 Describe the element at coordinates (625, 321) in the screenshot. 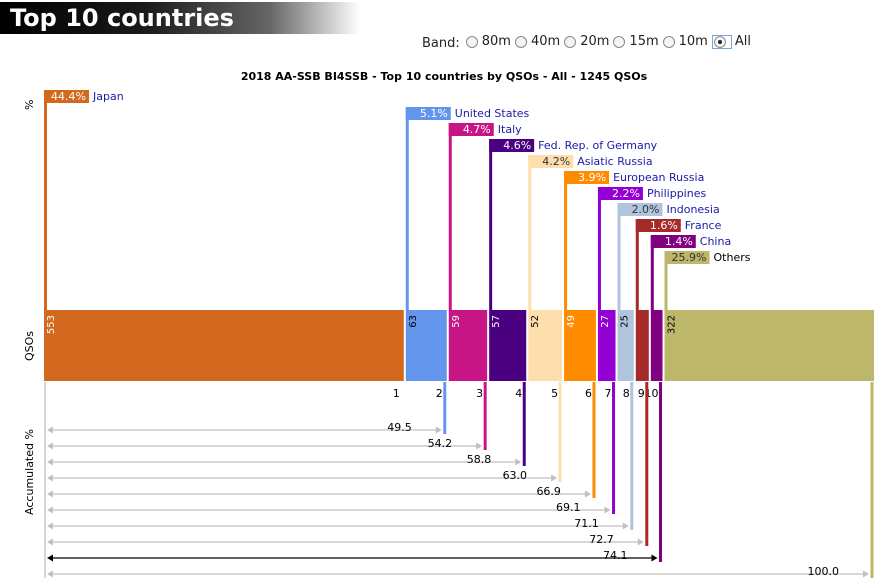

I see `qso-value-label: 25` at that location.